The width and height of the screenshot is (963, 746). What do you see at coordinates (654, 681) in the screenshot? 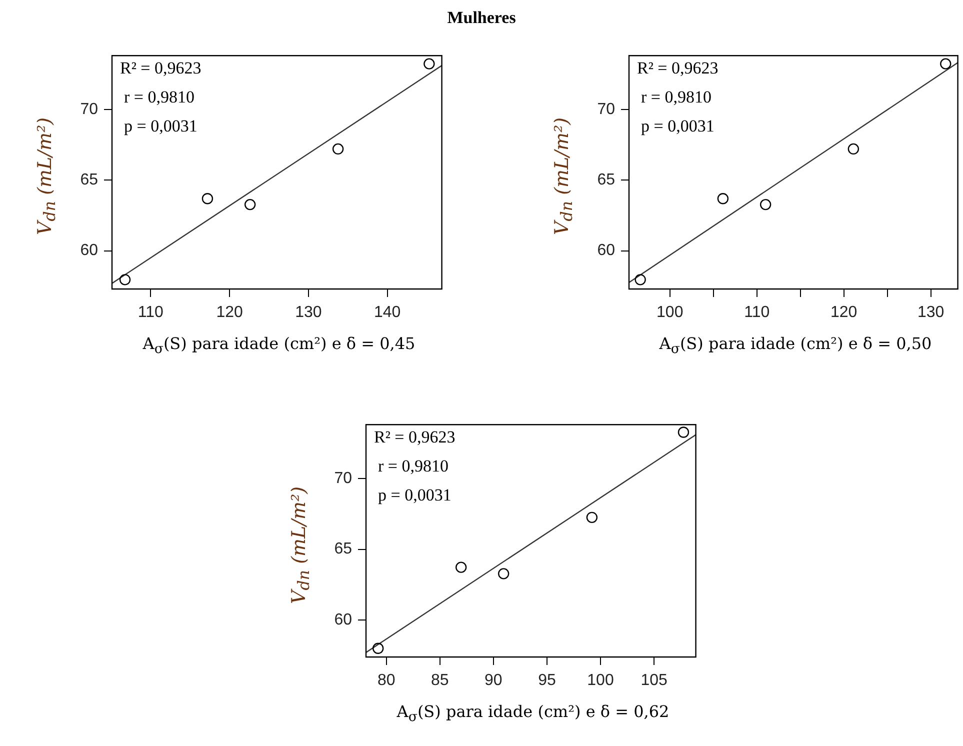
I see `x-tick-label: 105` at bounding box center [654, 681].